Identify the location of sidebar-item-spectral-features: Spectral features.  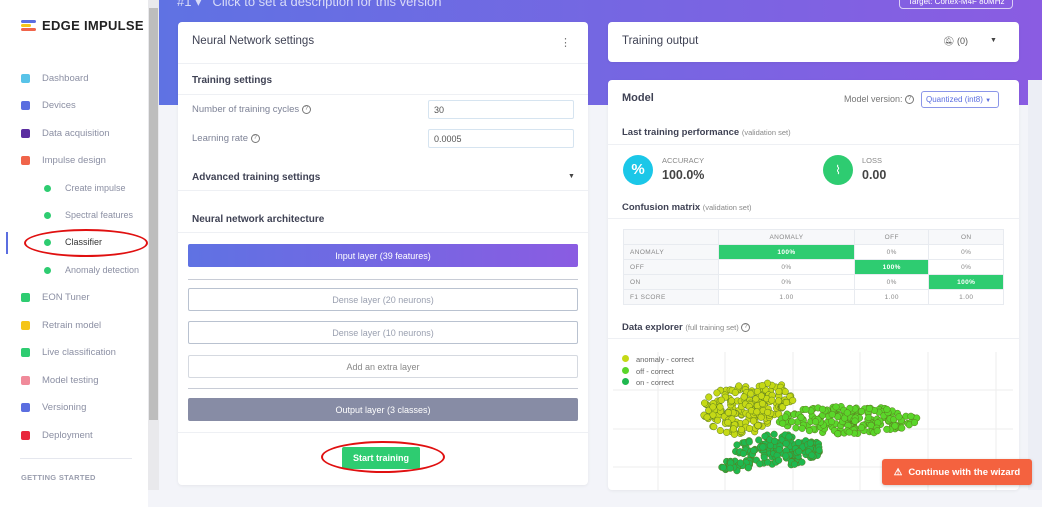
(74, 215).